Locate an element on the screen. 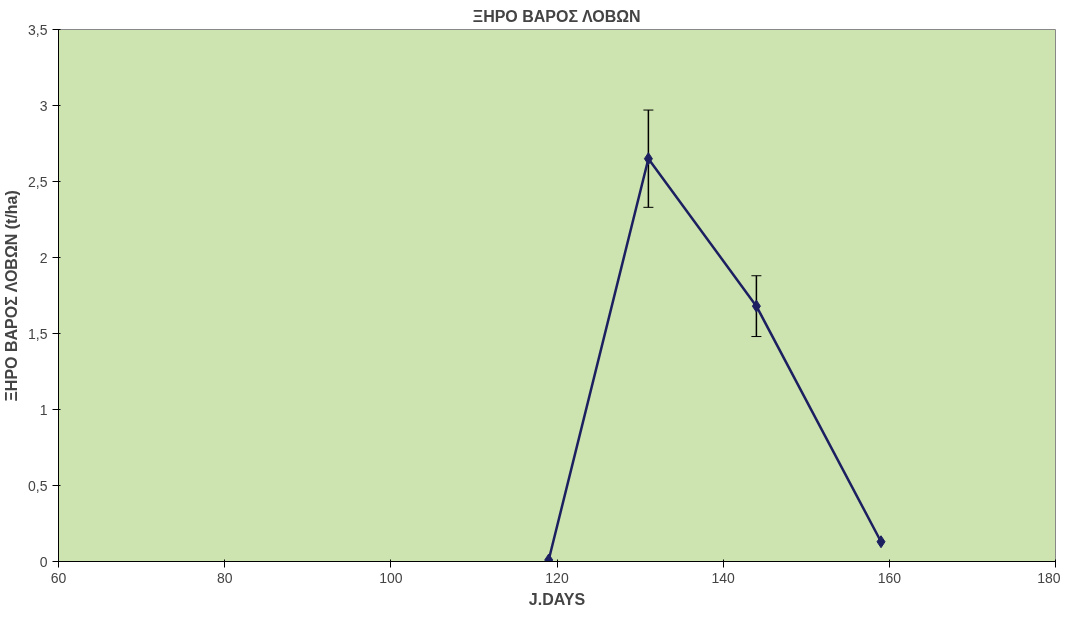 The width and height of the screenshot is (1069, 618). y-tick-label: 0,5 is located at coordinates (38, 485).